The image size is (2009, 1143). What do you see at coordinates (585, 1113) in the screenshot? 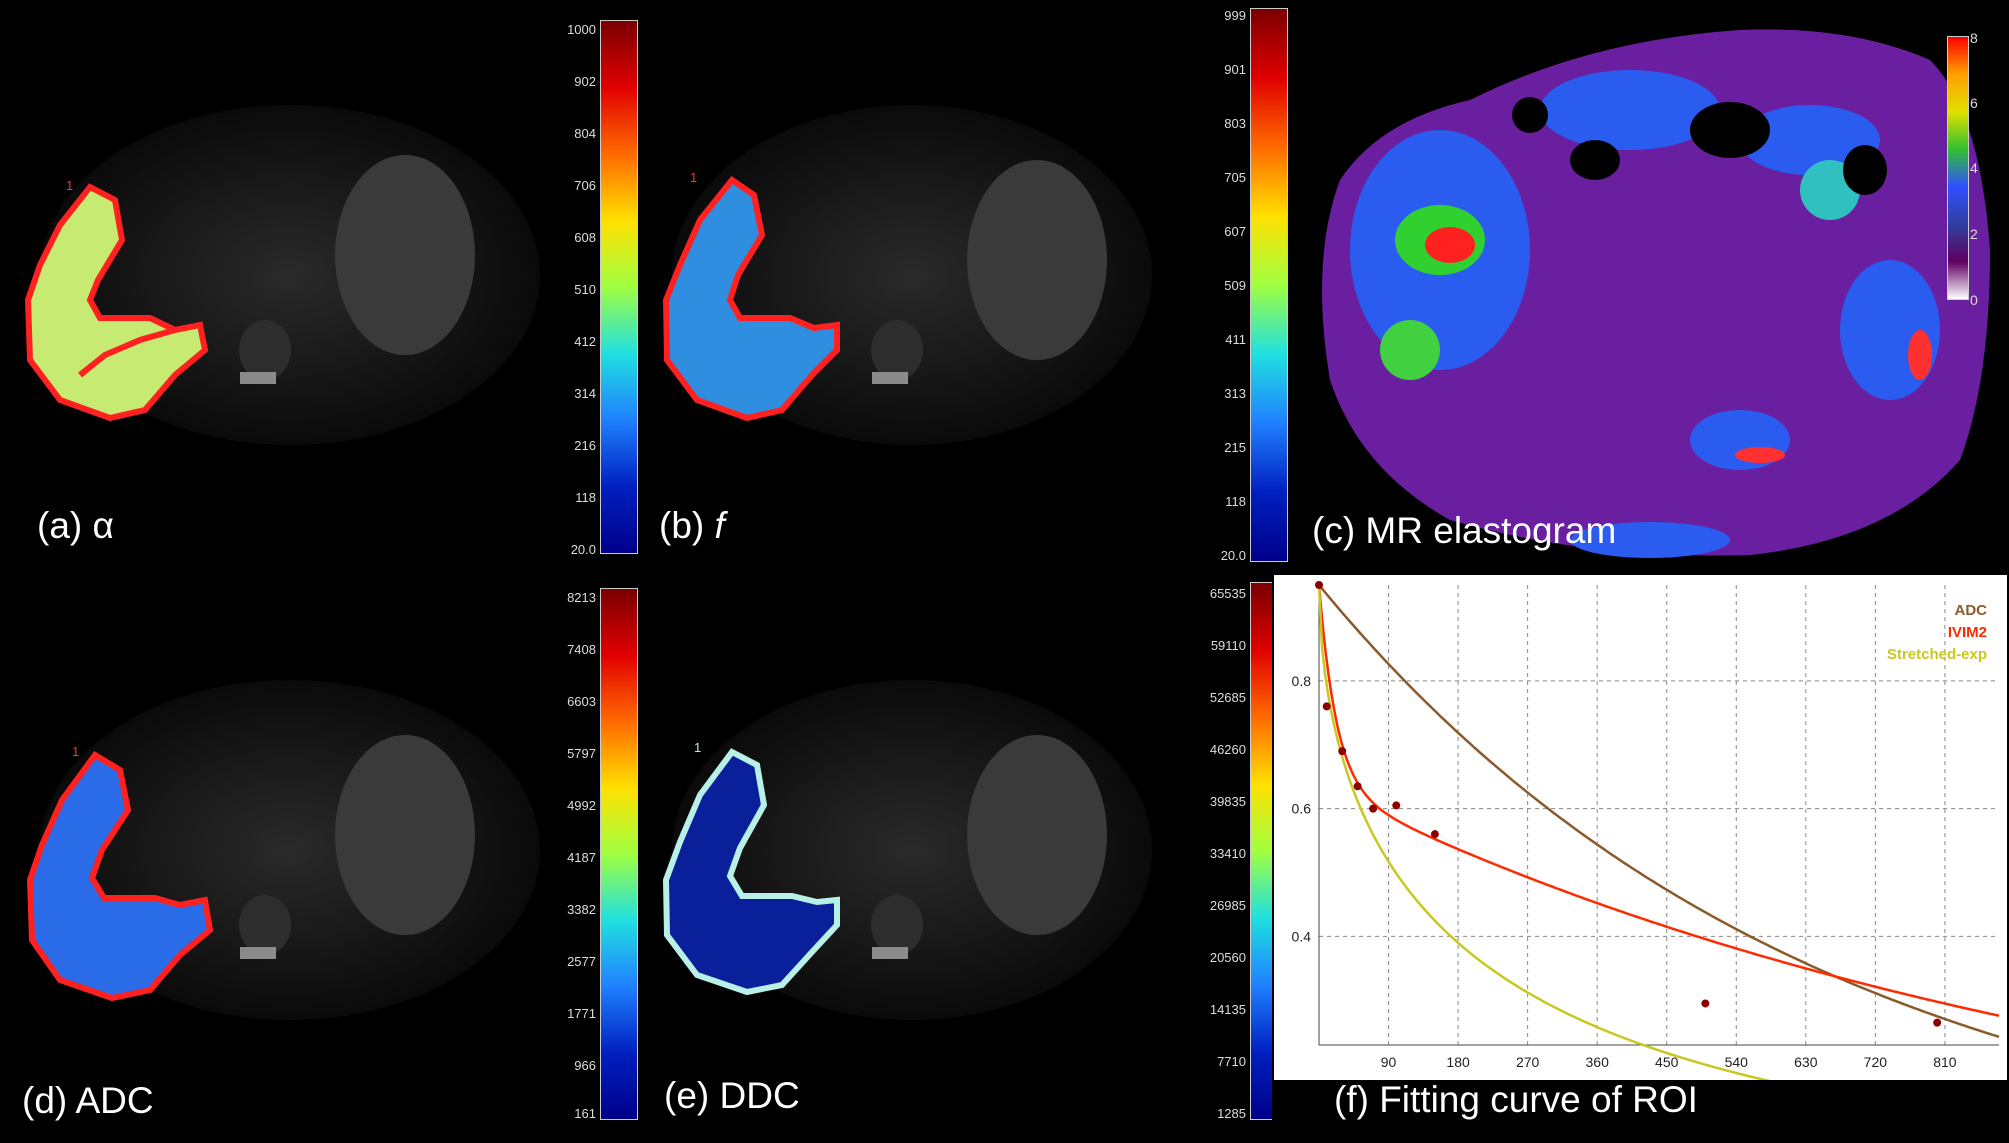
I see `cbar-tick: 161` at bounding box center [585, 1113].